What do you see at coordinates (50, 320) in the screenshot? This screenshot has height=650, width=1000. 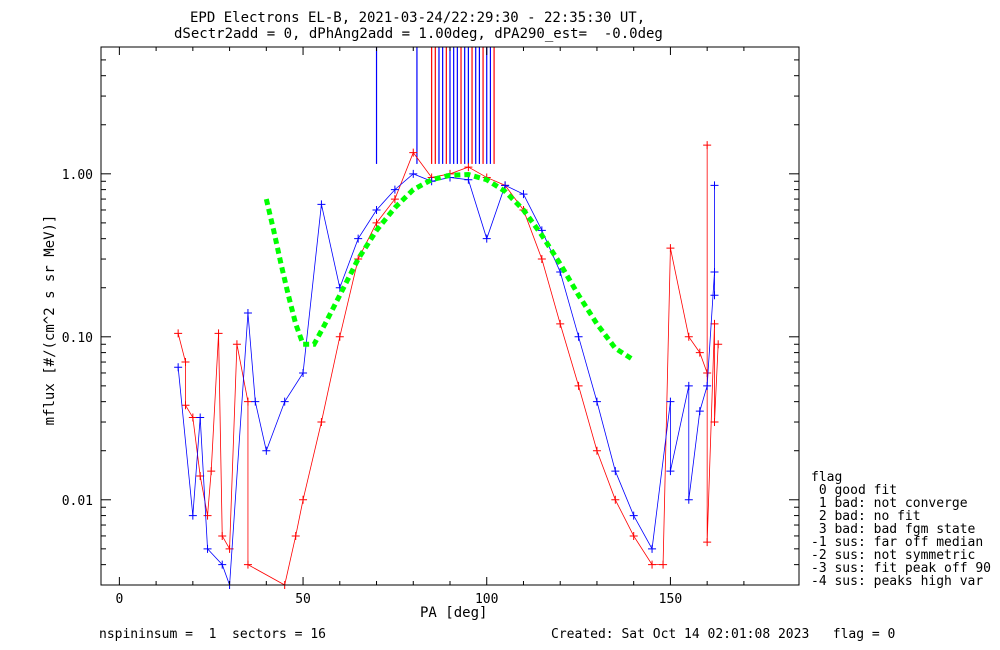 I see `y-axis-label: mflux [#/(cm^2 s sr MeV)]` at bounding box center [50, 320].